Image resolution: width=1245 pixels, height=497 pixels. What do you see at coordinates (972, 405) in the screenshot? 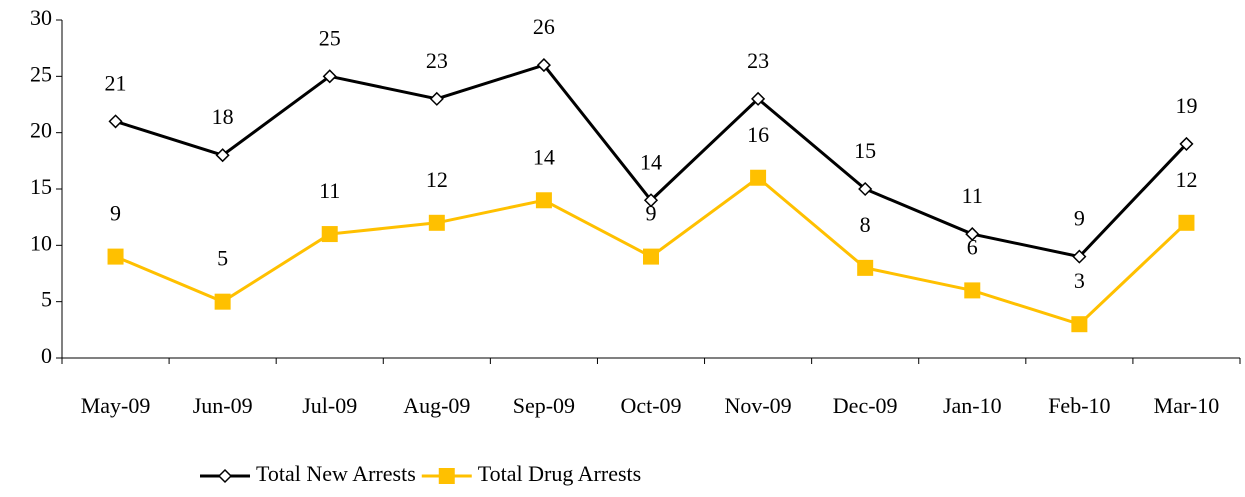
I see `x-tick-label: Jan-10` at bounding box center [972, 405].